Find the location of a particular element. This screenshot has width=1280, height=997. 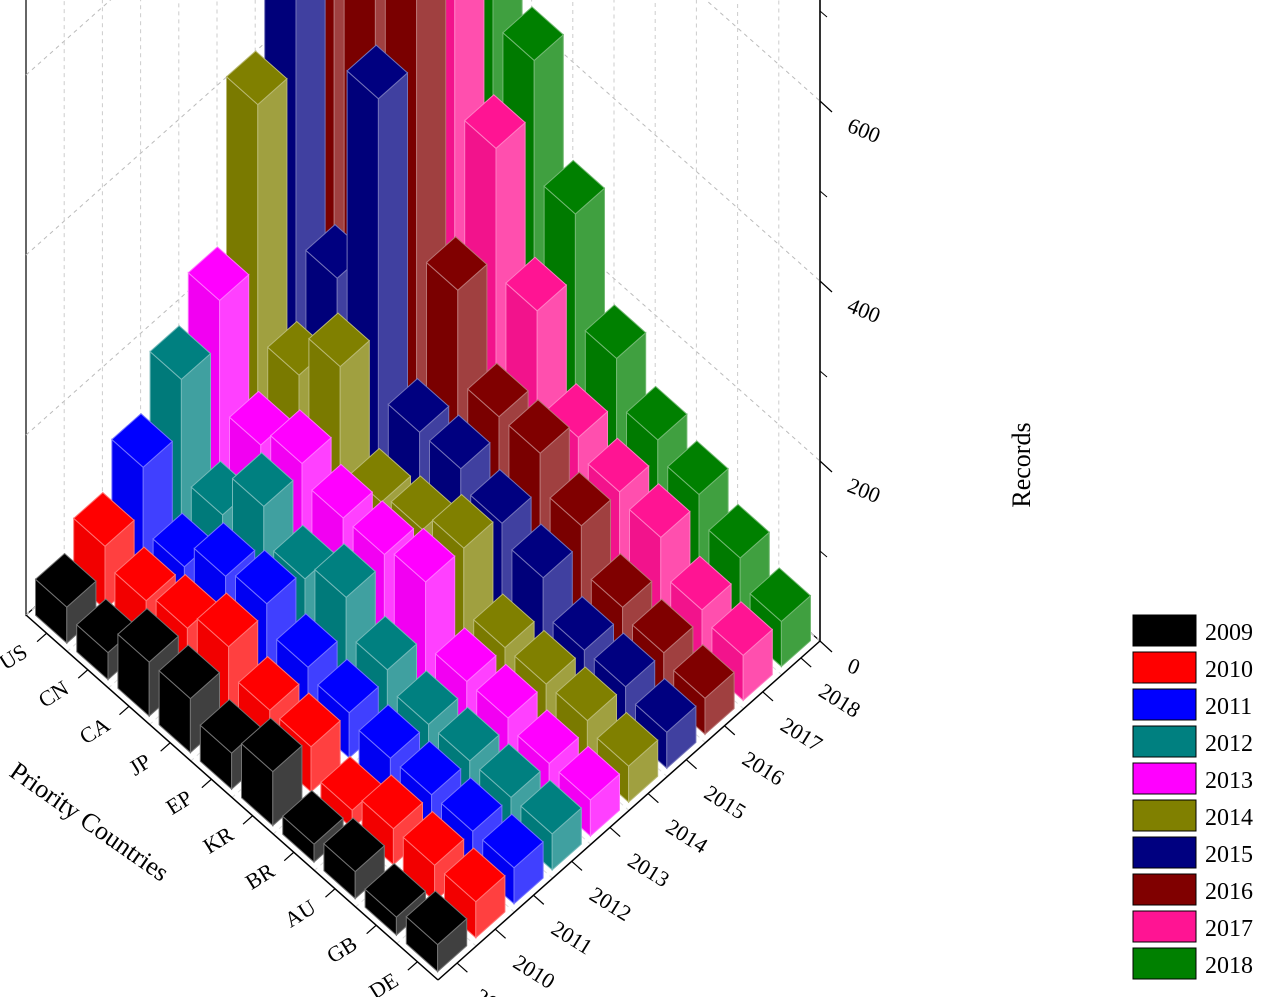

legend-item-2015: 2015 is located at coordinates (1192, 852).